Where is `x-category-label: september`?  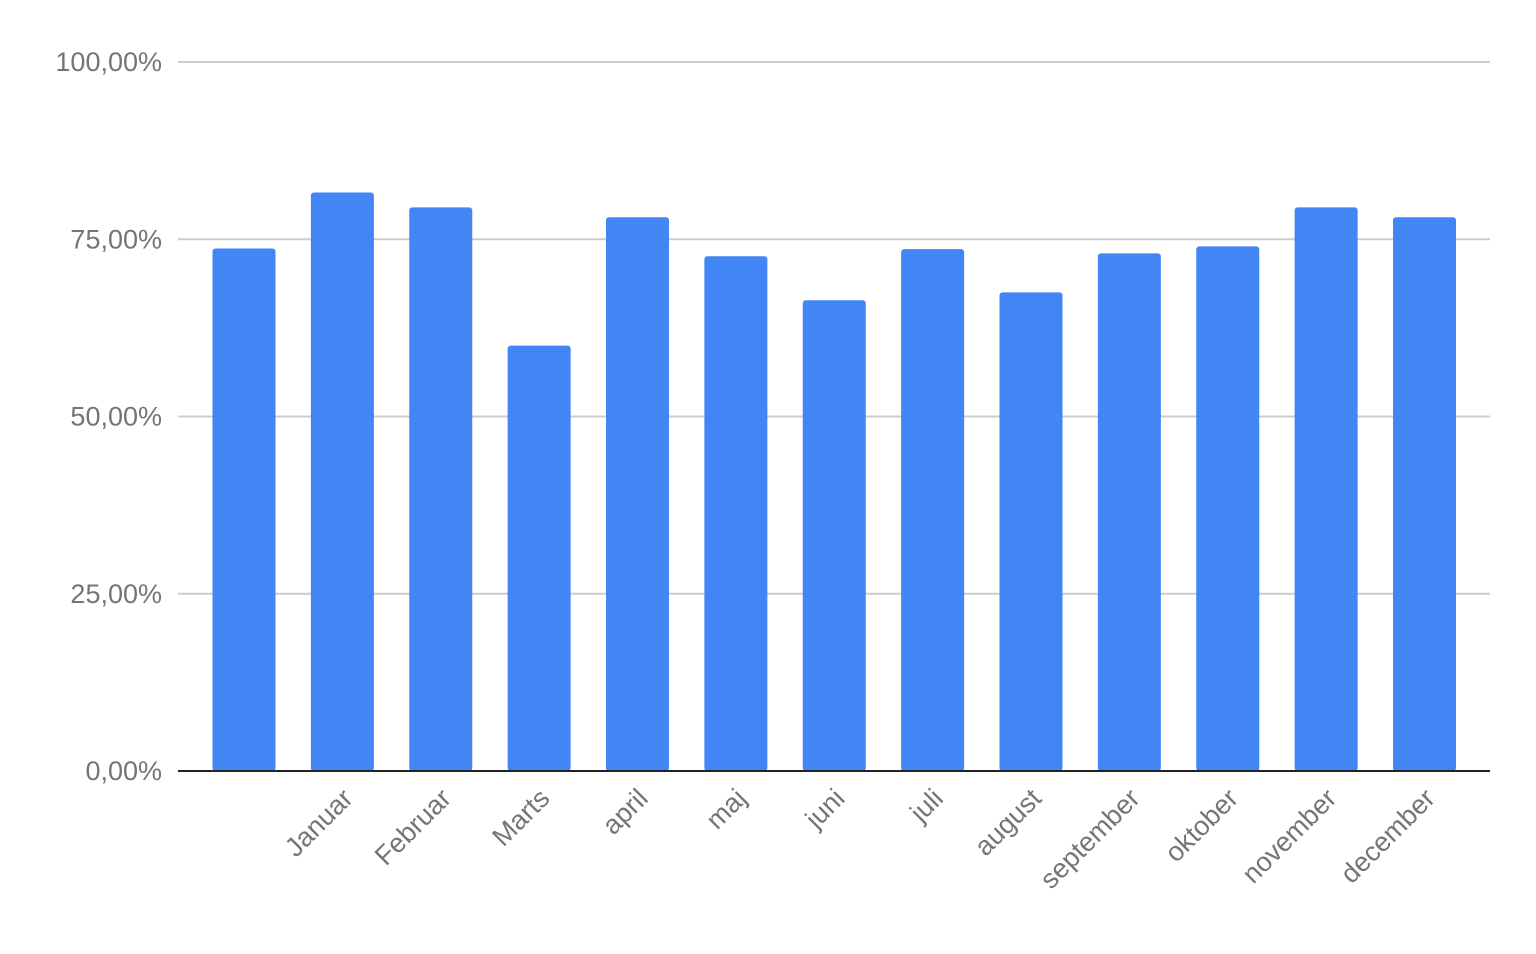 x-category-label: september is located at coordinates (1089, 838).